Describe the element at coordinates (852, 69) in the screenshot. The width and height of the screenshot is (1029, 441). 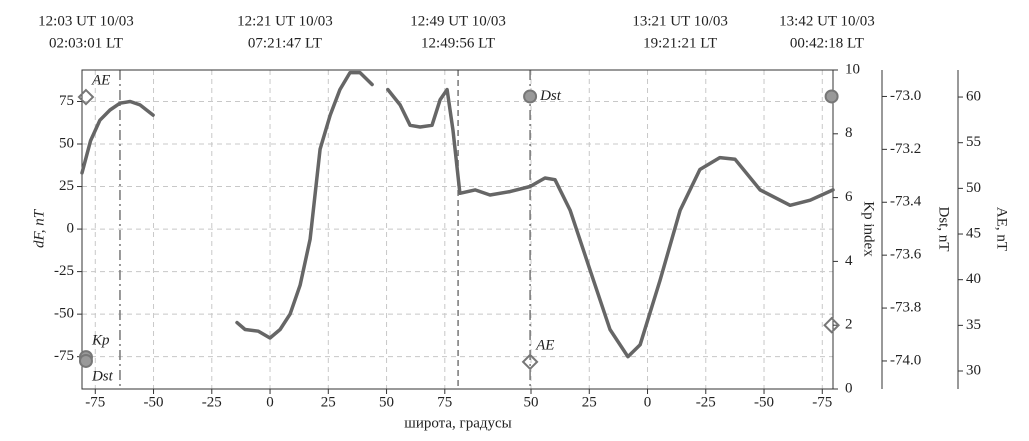
I see `kp-tick-label: 10` at that location.